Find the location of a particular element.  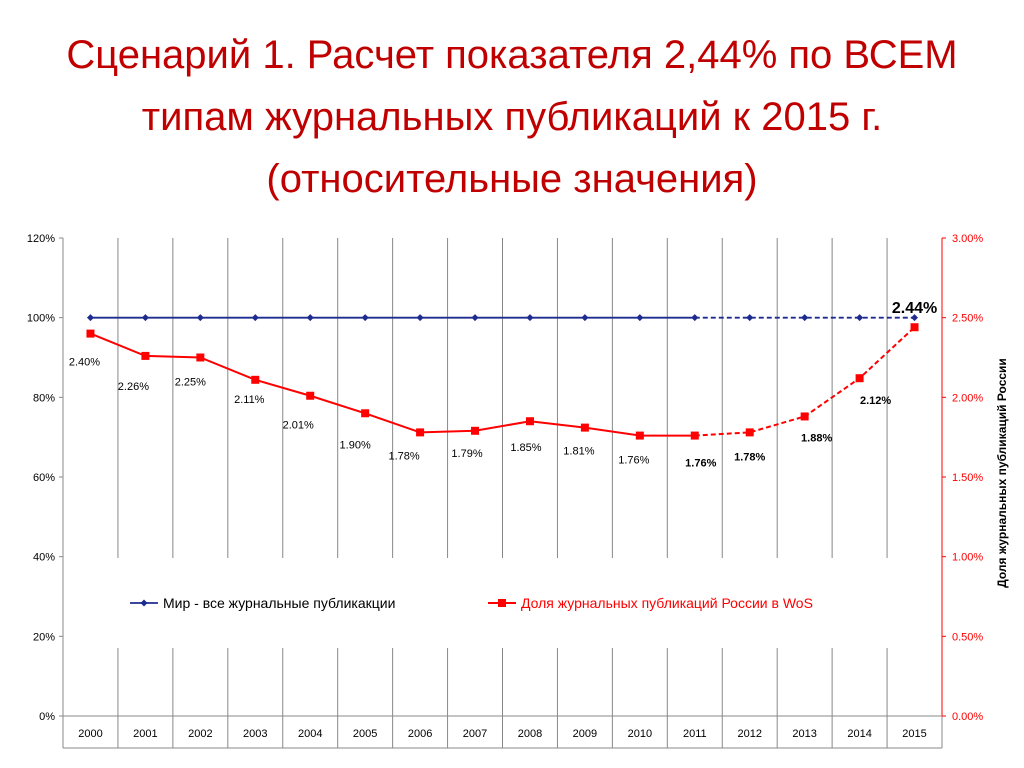

data-label: 1.90% is located at coordinates (355, 445).